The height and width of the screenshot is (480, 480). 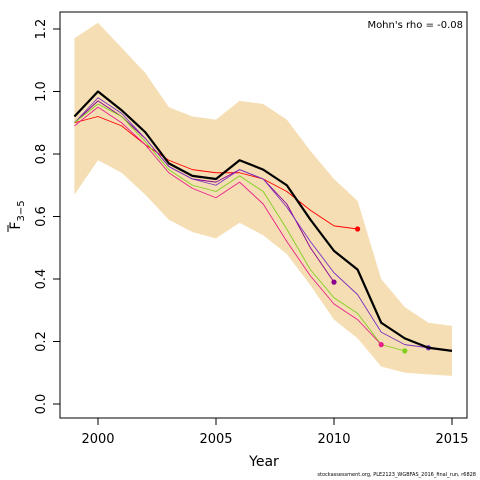 What do you see at coordinates (97, 439) in the screenshot?
I see `x-tick-label-2000: 2000` at bounding box center [97, 439].